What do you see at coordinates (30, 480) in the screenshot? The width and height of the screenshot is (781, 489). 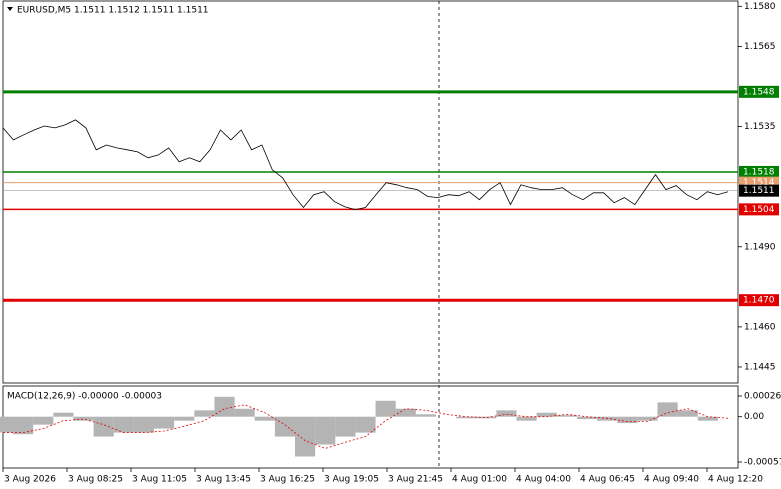 I see `x-tick-label: 3 Aug 2026` at bounding box center [30, 480].